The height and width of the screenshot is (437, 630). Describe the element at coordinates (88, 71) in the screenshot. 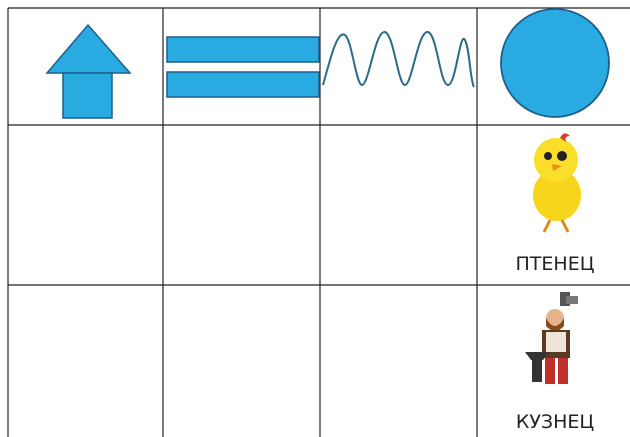

I see `house-icon` at that location.